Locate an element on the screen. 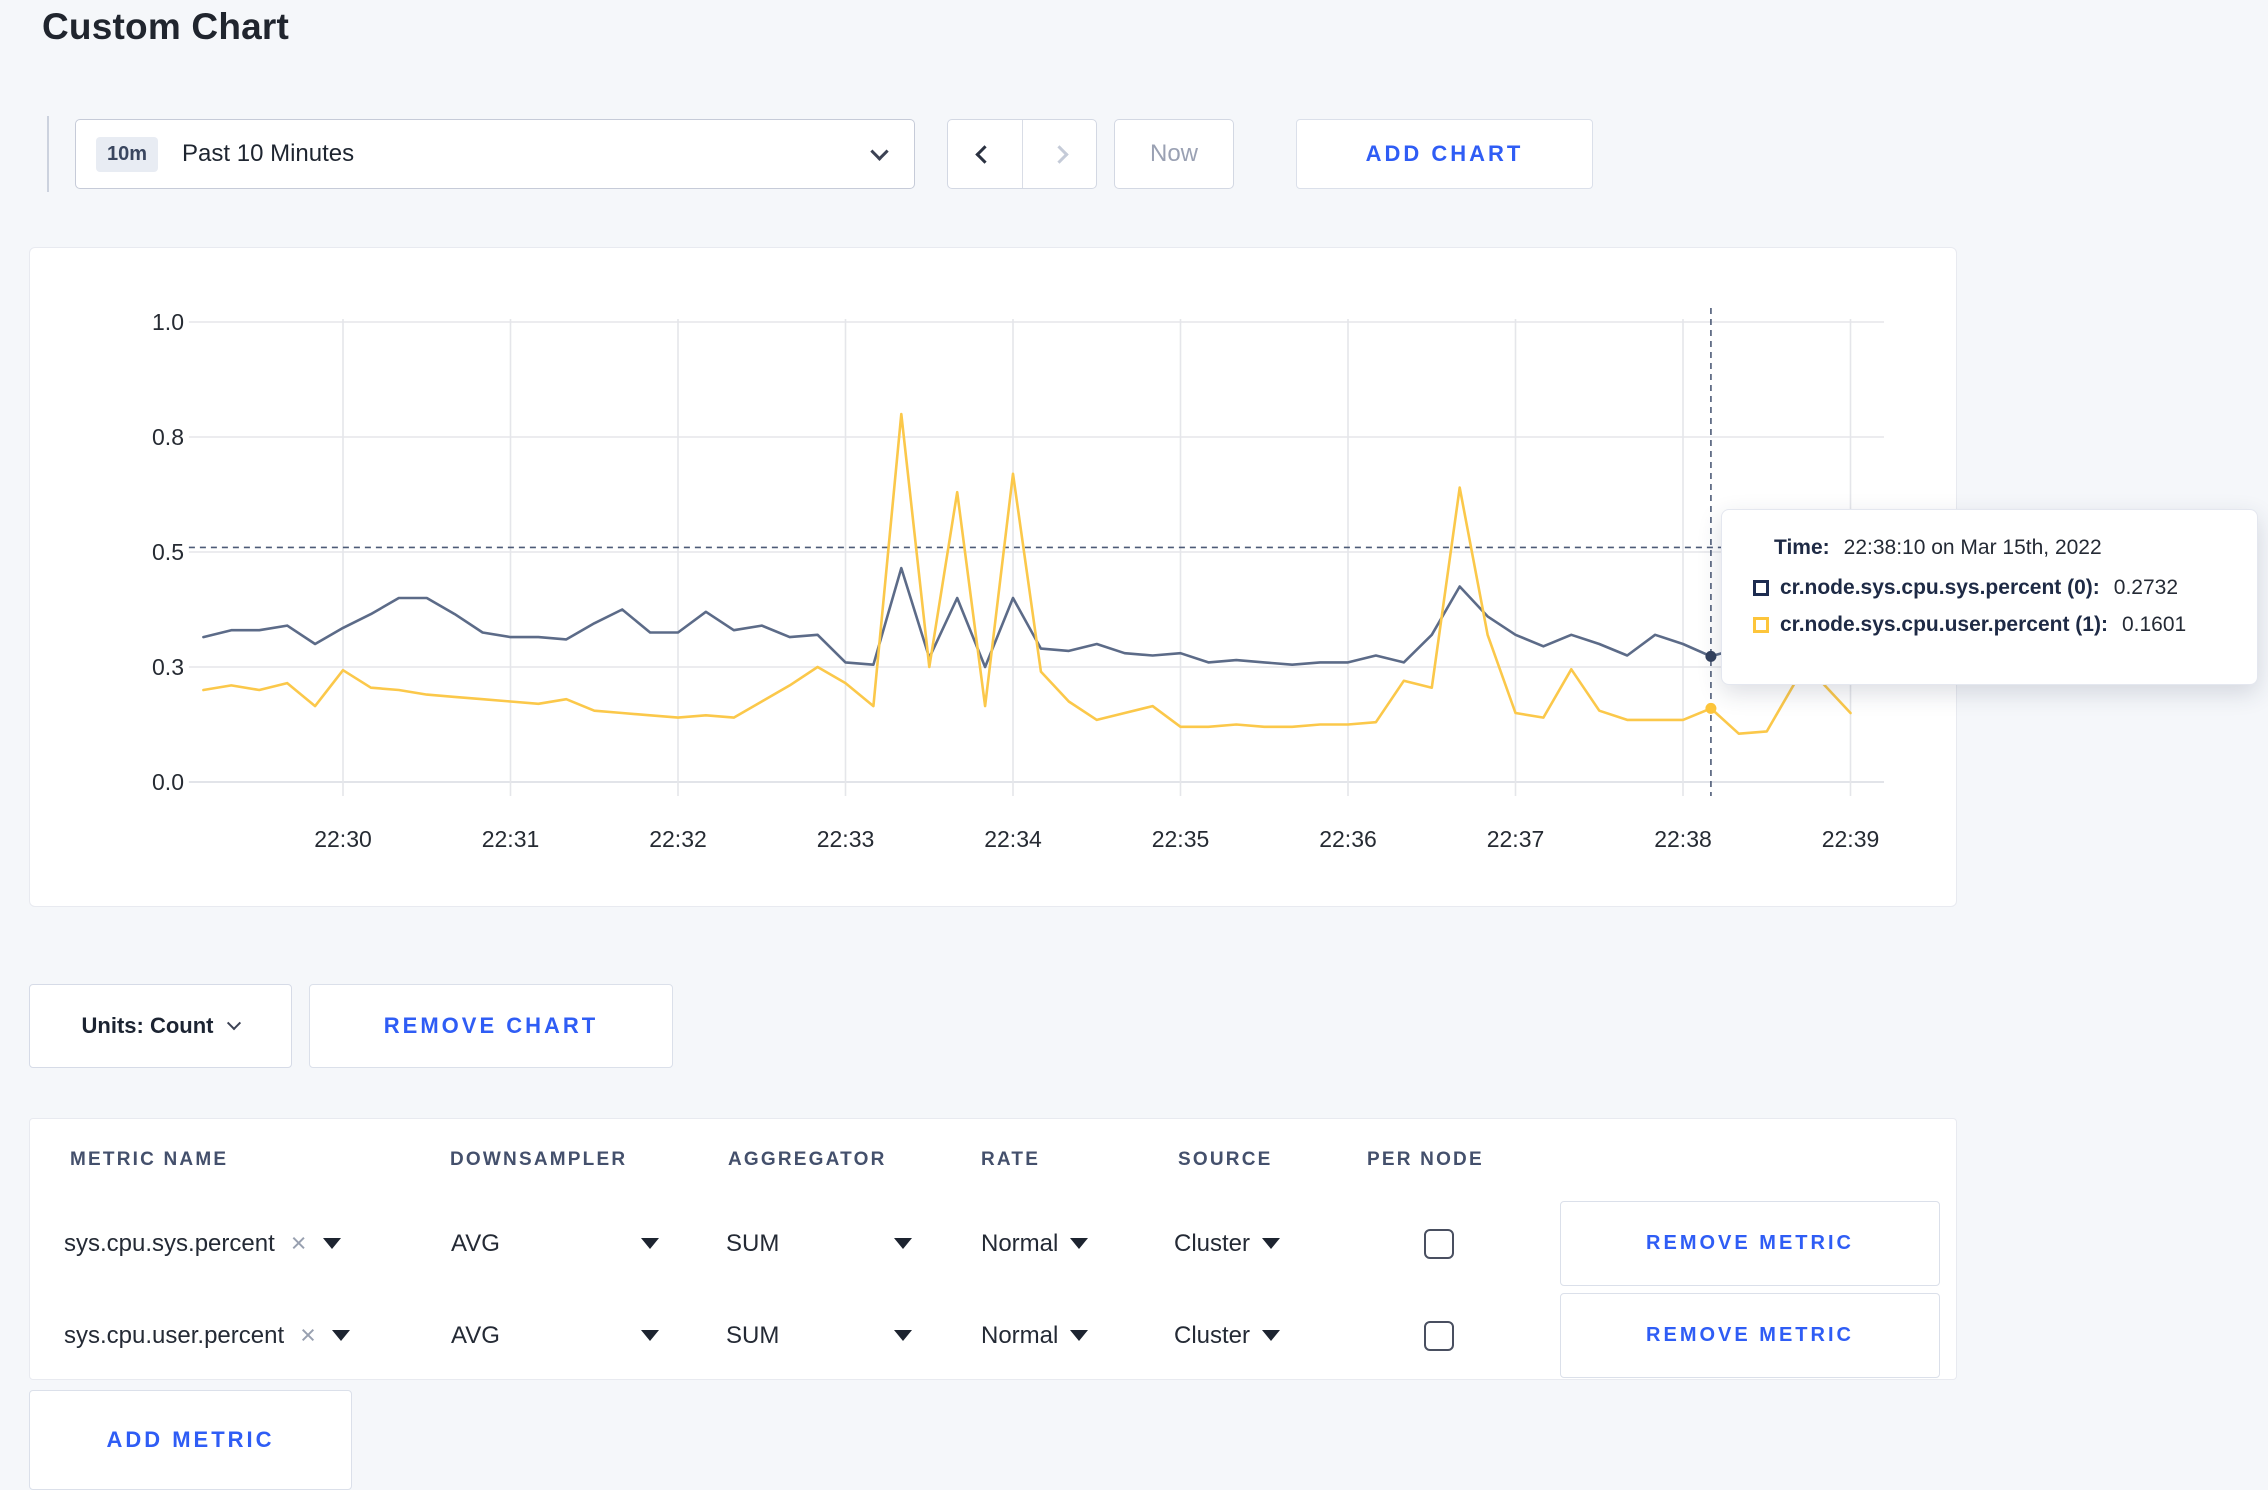 This screenshot has width=2268, height=1490. x-axis-tick-label: 22:36 is located at coordinates (1348, 839).